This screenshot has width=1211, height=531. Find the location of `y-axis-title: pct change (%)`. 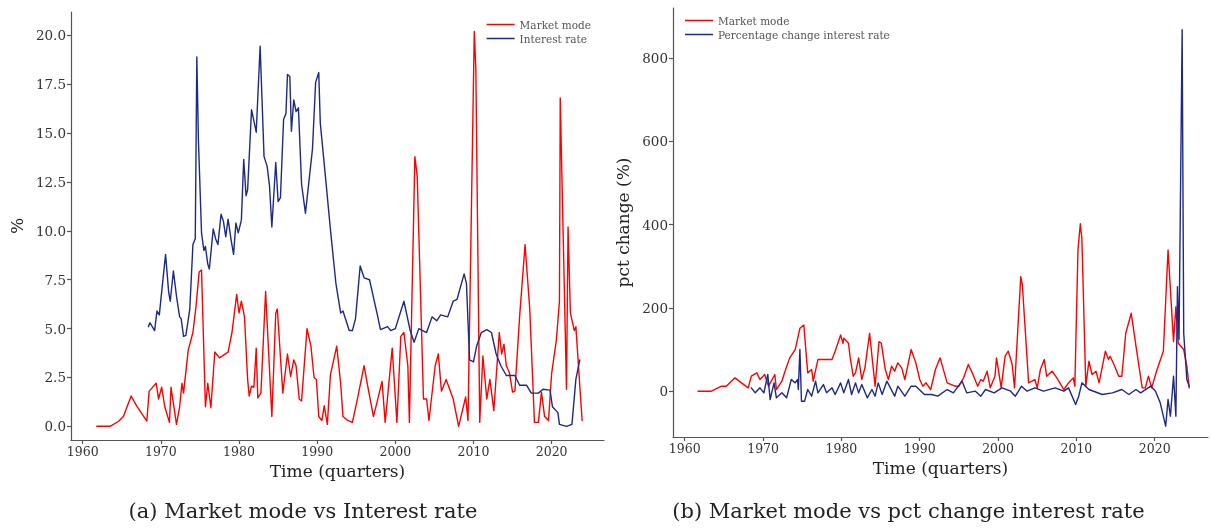

y-axis-title: pct change (%) is located at coordinates (622, 222).